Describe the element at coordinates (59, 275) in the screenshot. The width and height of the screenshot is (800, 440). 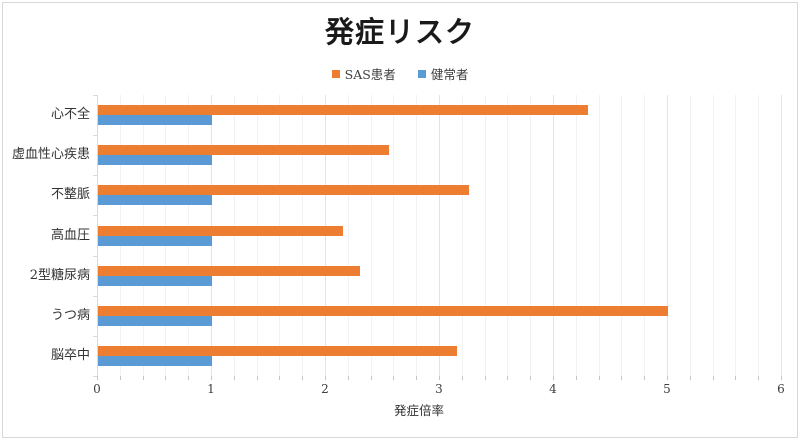
I see `category-label-4: 2型糖尿病` at that location.